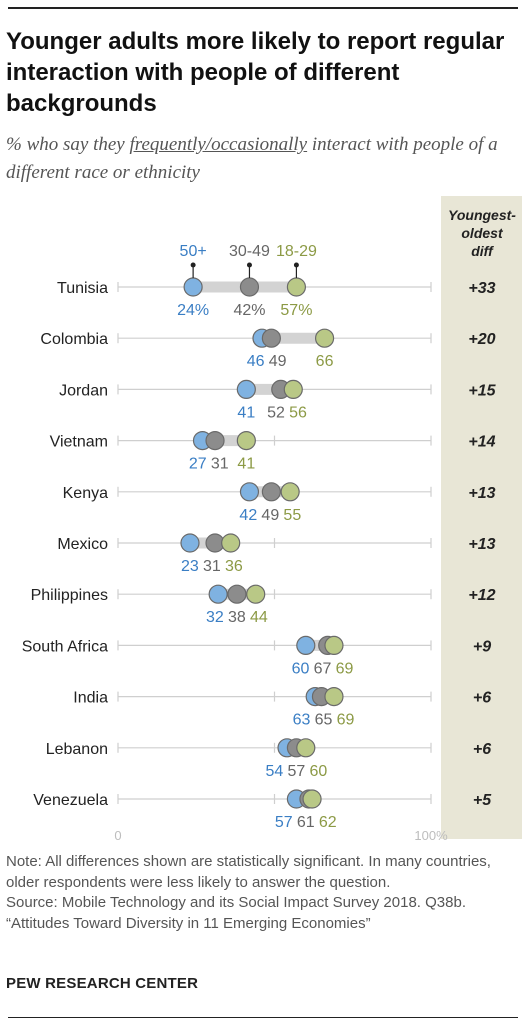  What do you see at coordinates (324, 720) in the screenshot?
I see `value-label-age-30-49: 65` at bounding box center [324, 720].